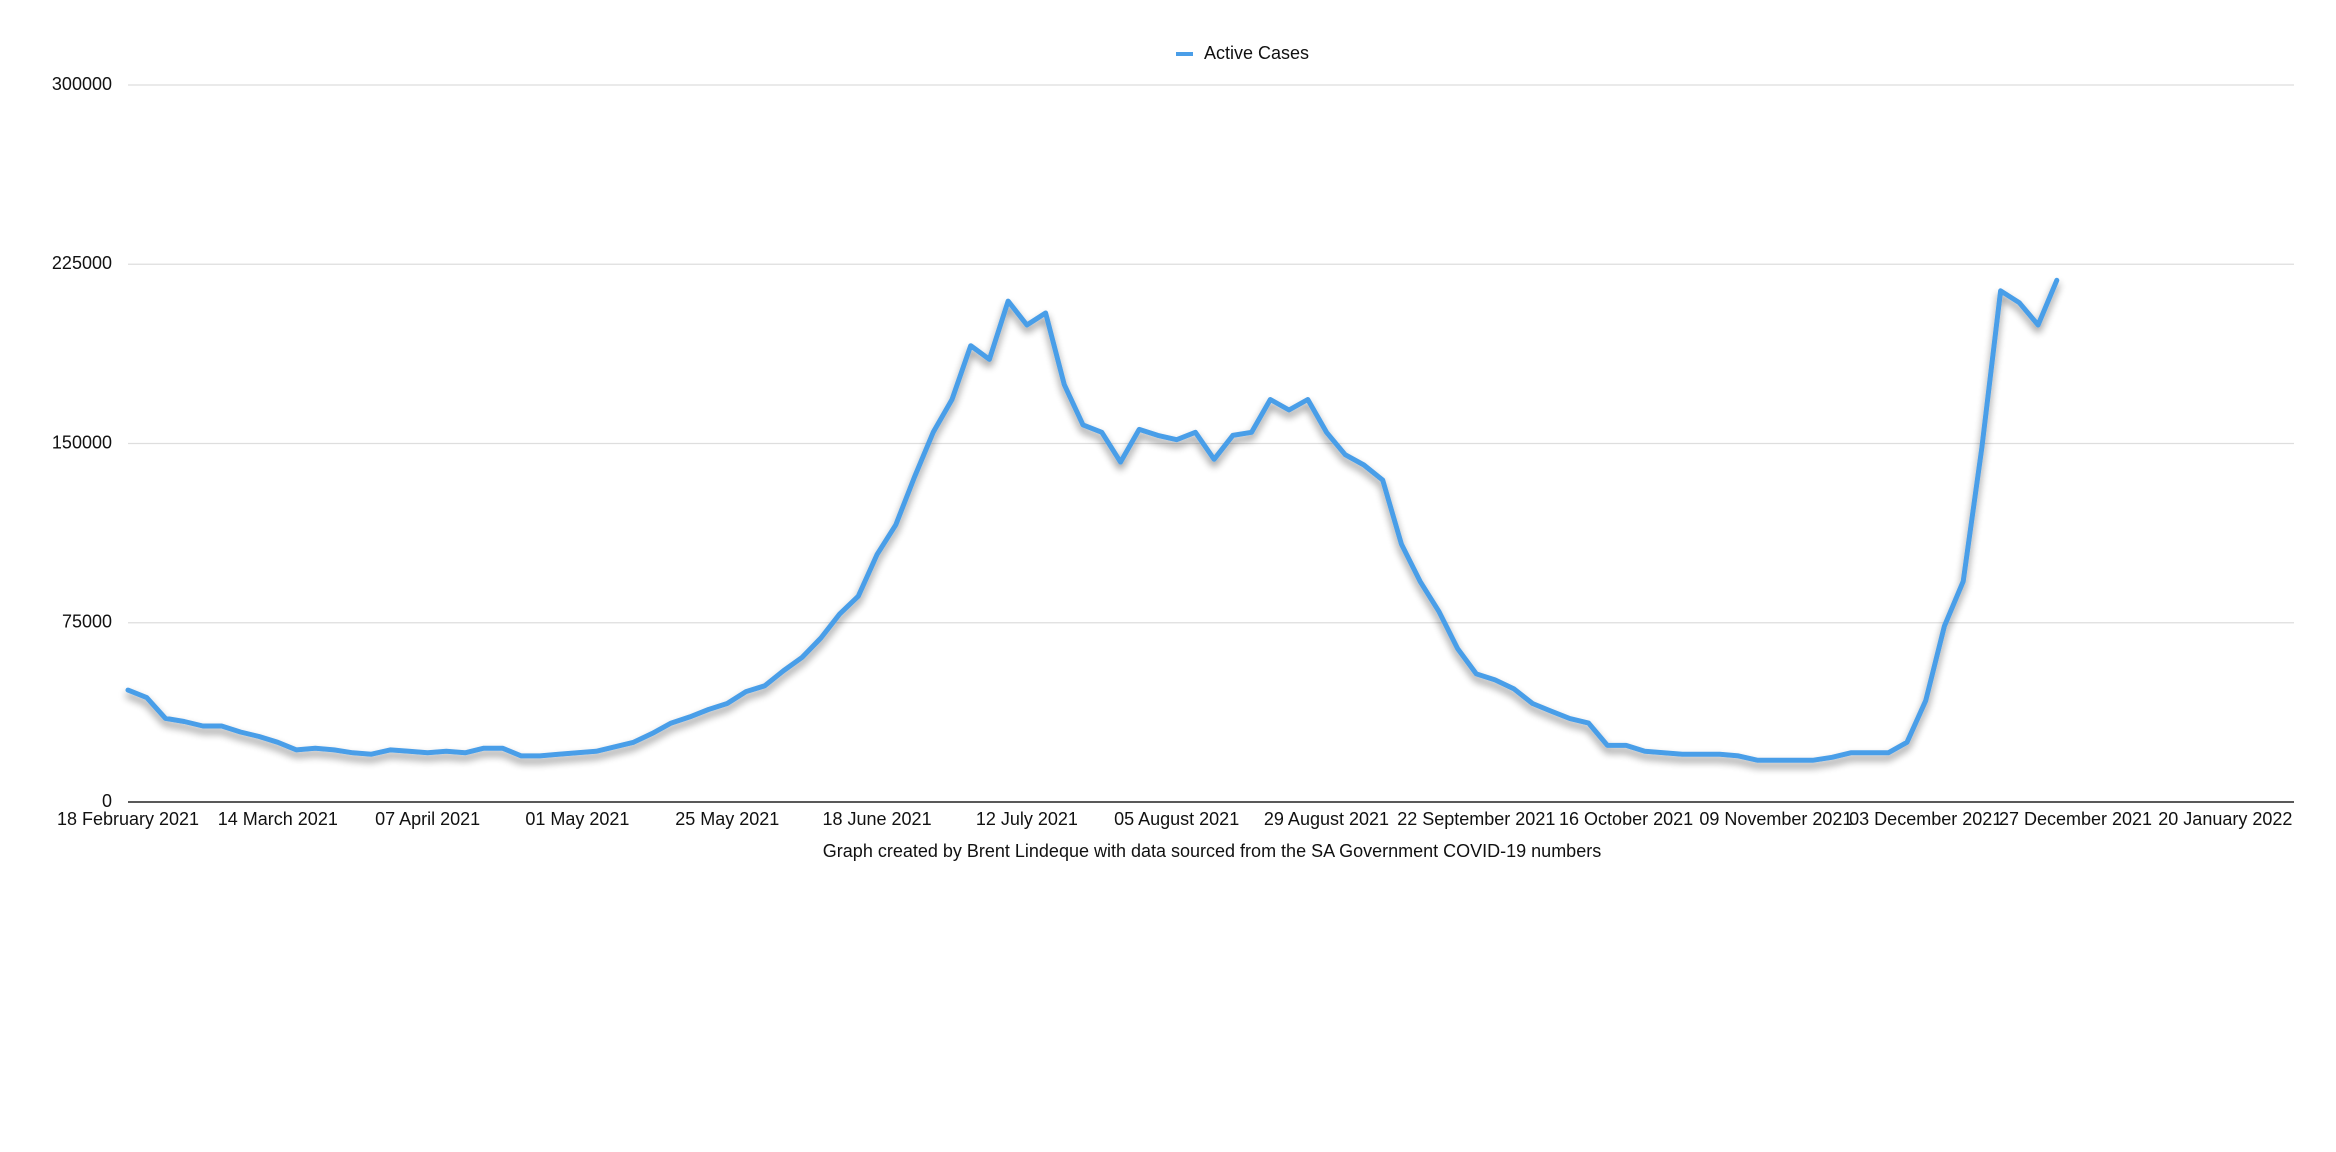 The image size is (2336, 1152). Describe the element at coordinates (1176, 819) in the screenshot. I see `x-tick-label: 05 August 2021` at that location.